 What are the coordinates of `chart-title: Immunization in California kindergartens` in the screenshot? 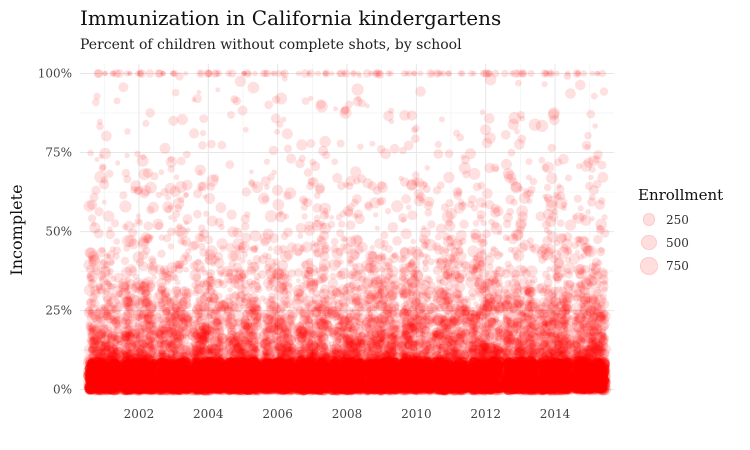 It's located at (291, 18).